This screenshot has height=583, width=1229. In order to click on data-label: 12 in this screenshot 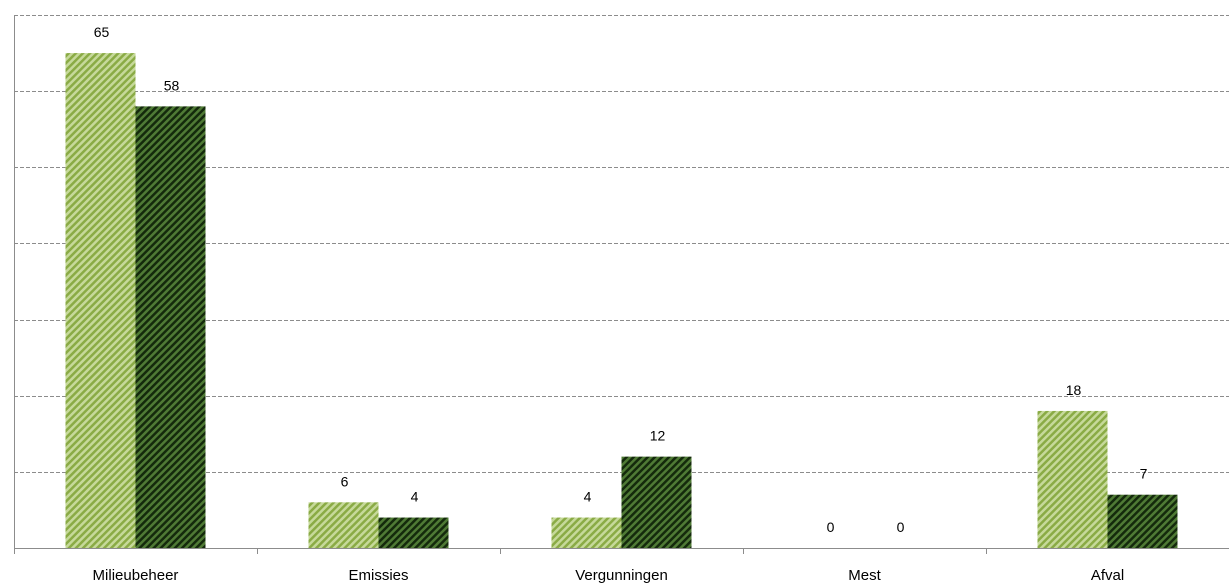, I will do `click(658, 436)`.